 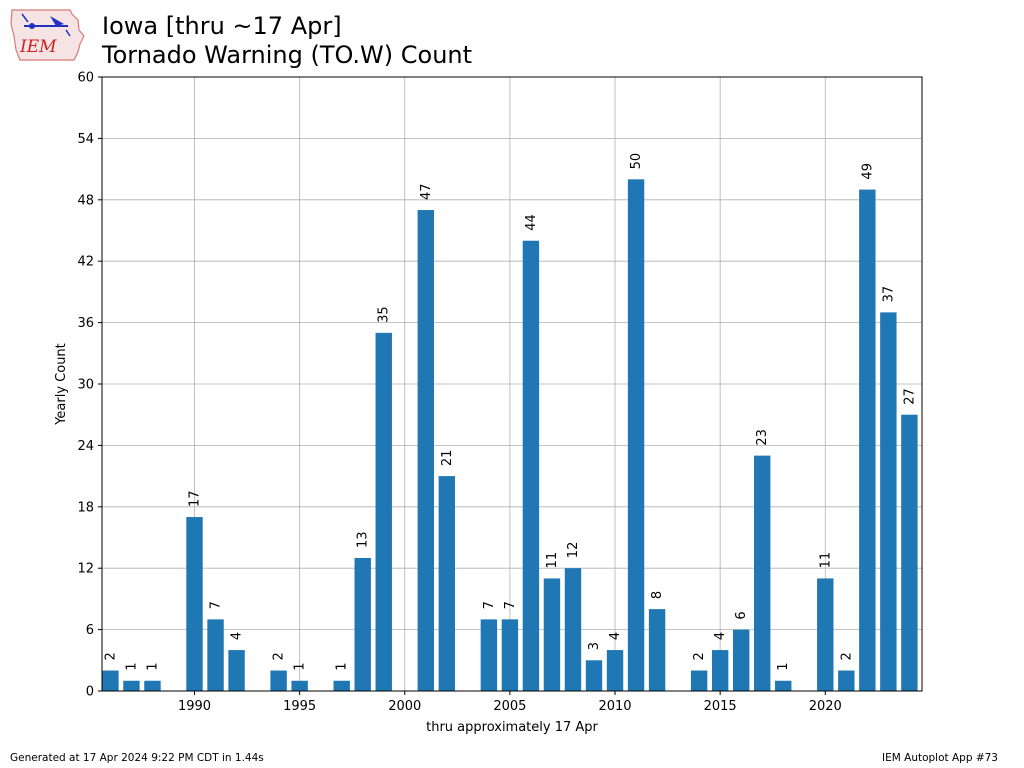 I want to click on bar-label-2004: 7, so click(x=489, y=605).